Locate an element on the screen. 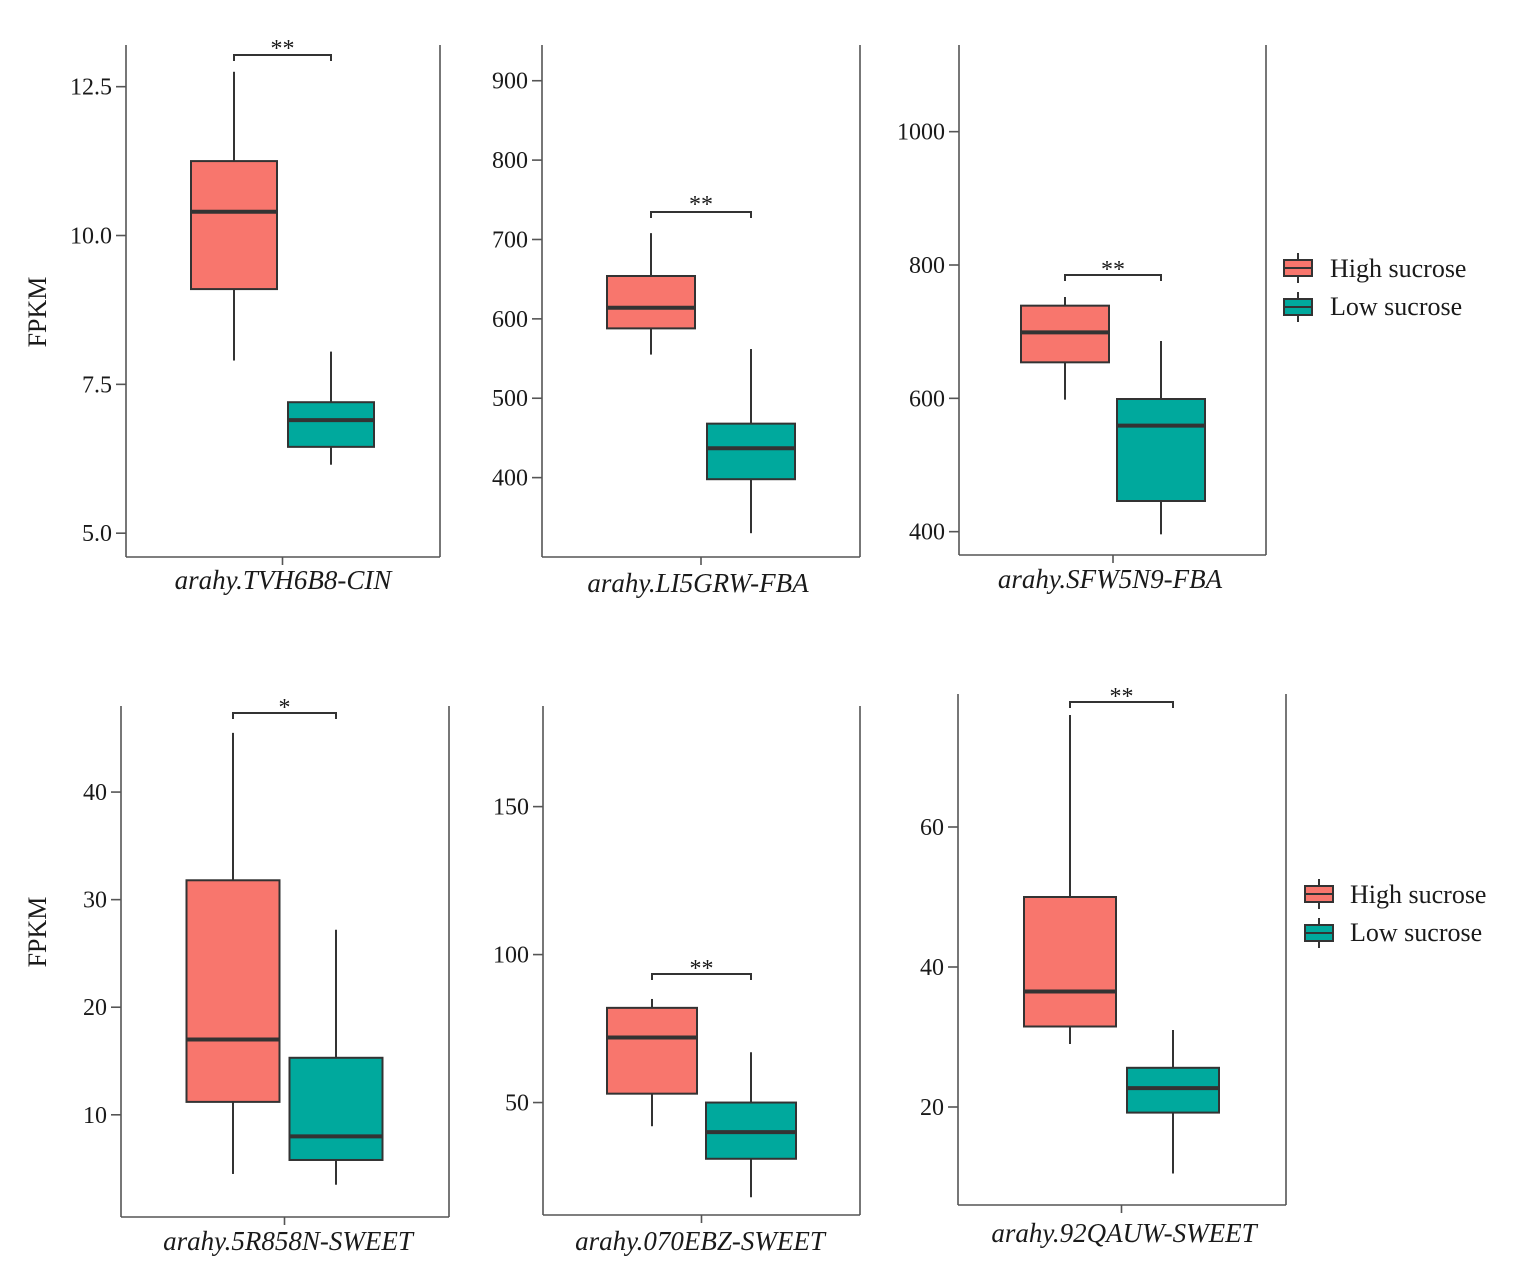 This screenshot has width=1525, height=1280. y-tick-label: 7.5 is located at coordinates (97, 385).